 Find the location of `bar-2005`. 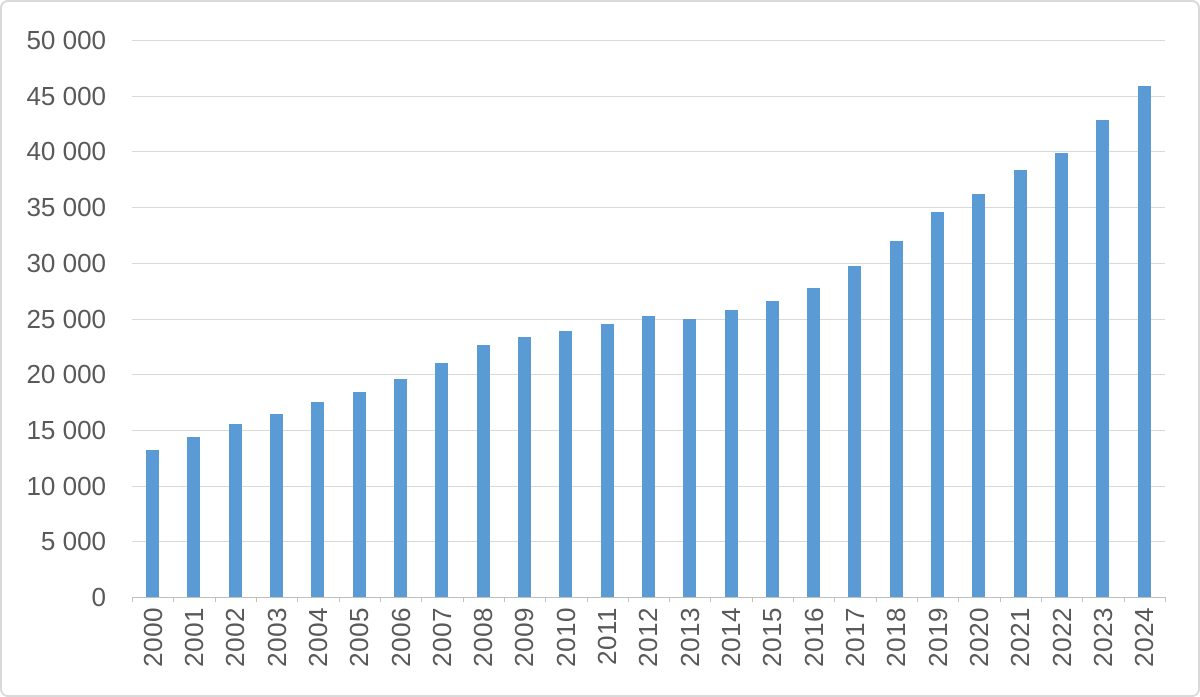

bar-2005 is located at coordinates (359, 494).